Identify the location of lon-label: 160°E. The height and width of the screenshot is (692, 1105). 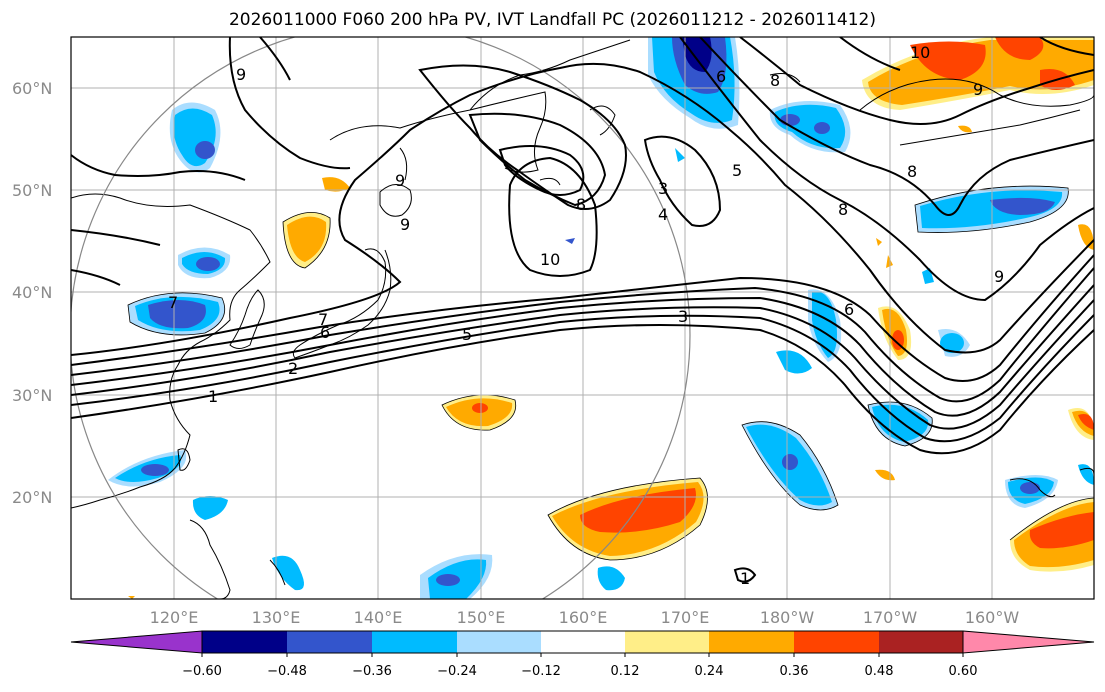
(583, 617).